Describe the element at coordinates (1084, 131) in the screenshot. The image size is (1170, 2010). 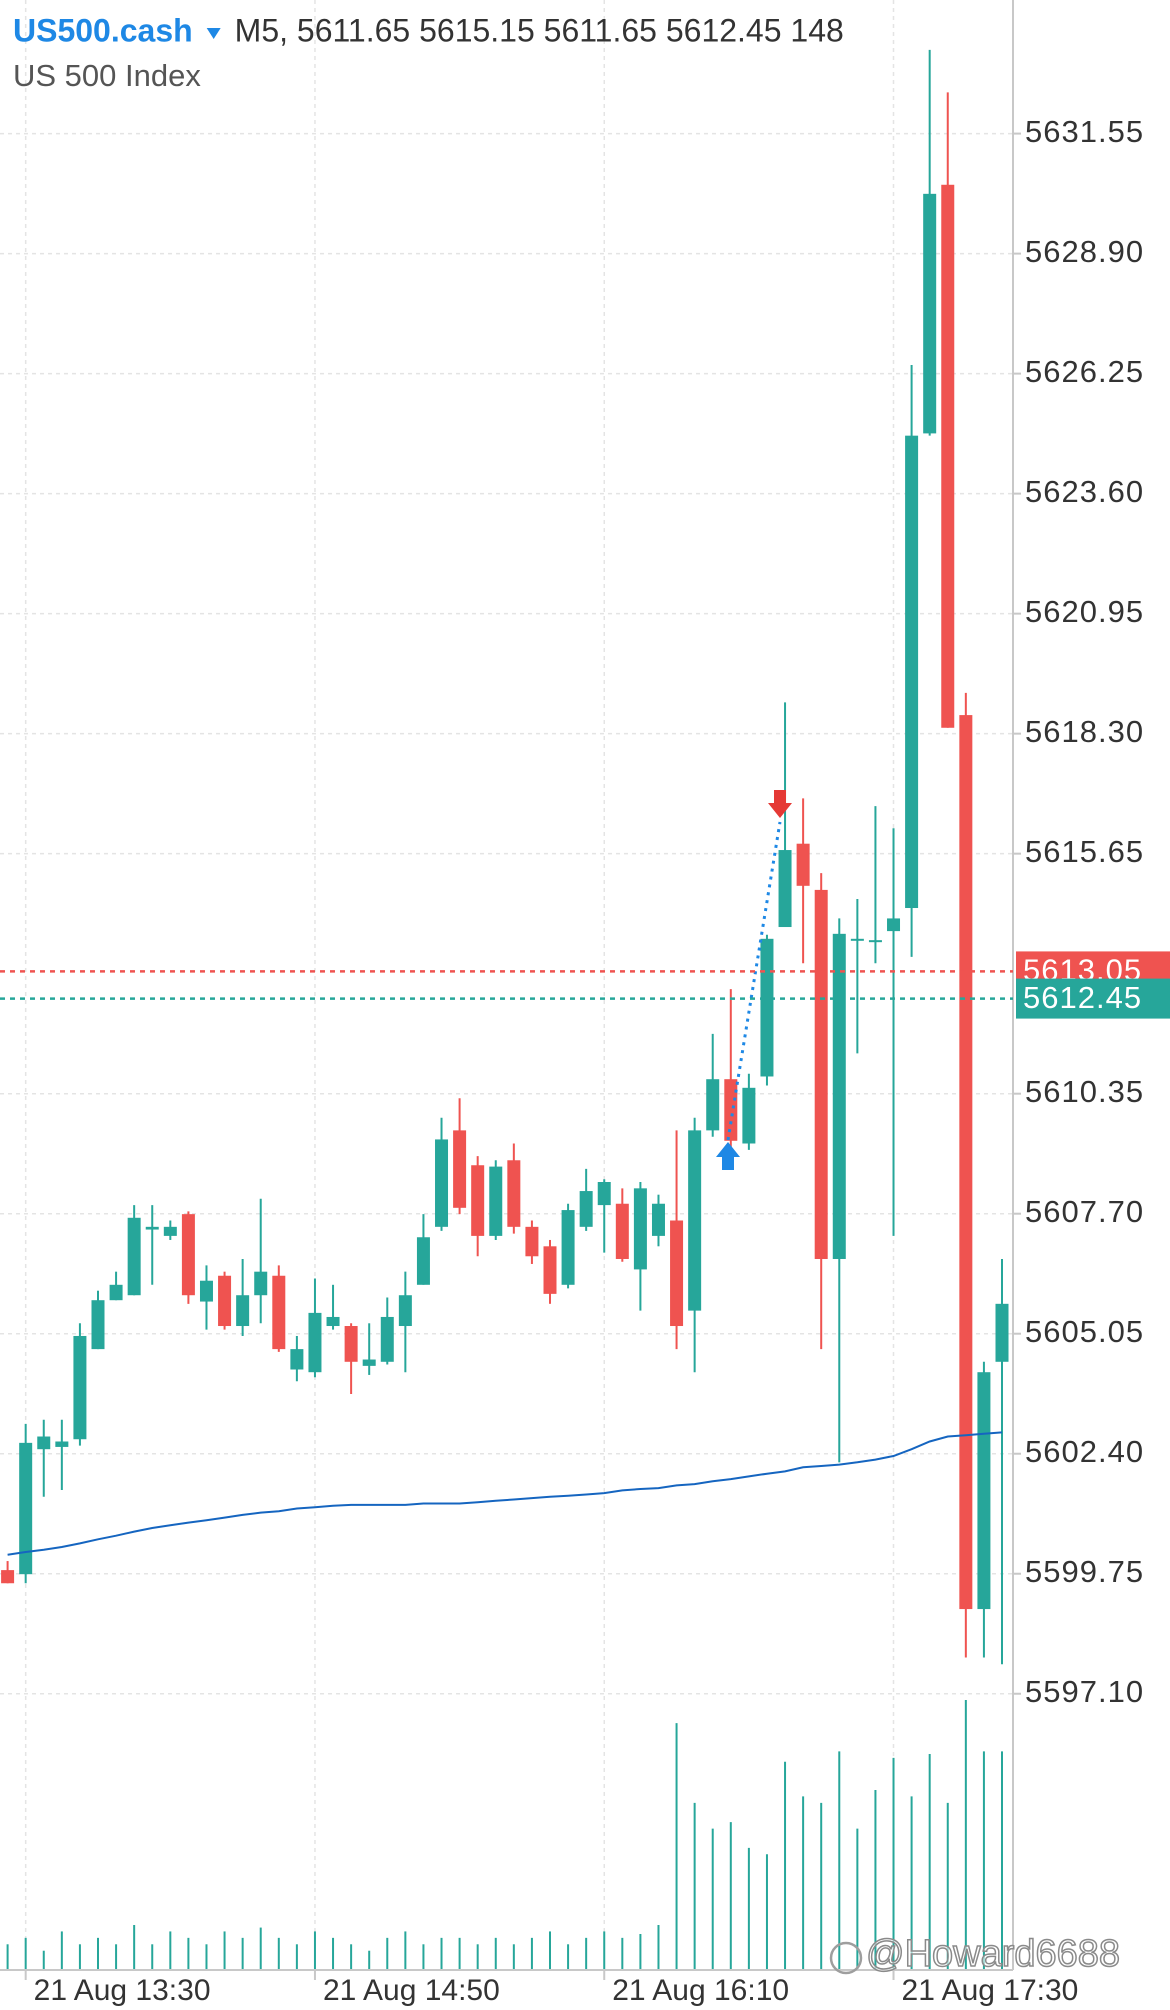
I see `y-tick-label: 5631.55` at that location.